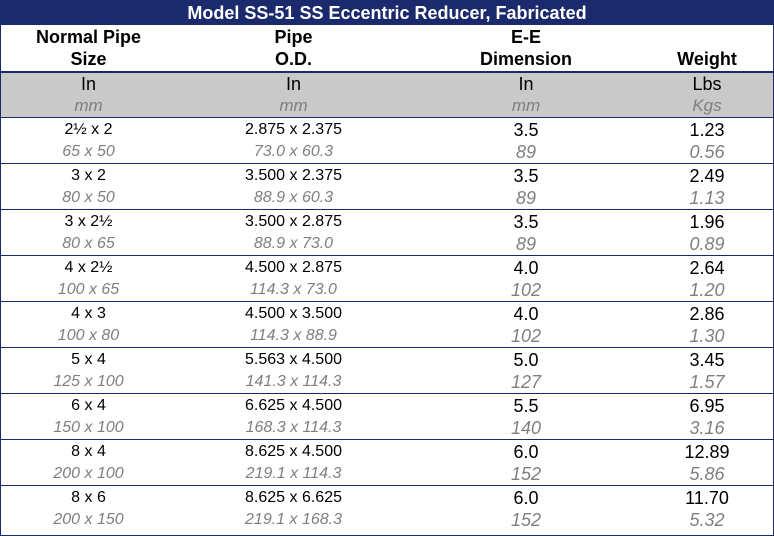  Describe the element at coordinates (88, 462) in the screenshot. I see `size-cell: 8 x 4 200 x 100` at that location.